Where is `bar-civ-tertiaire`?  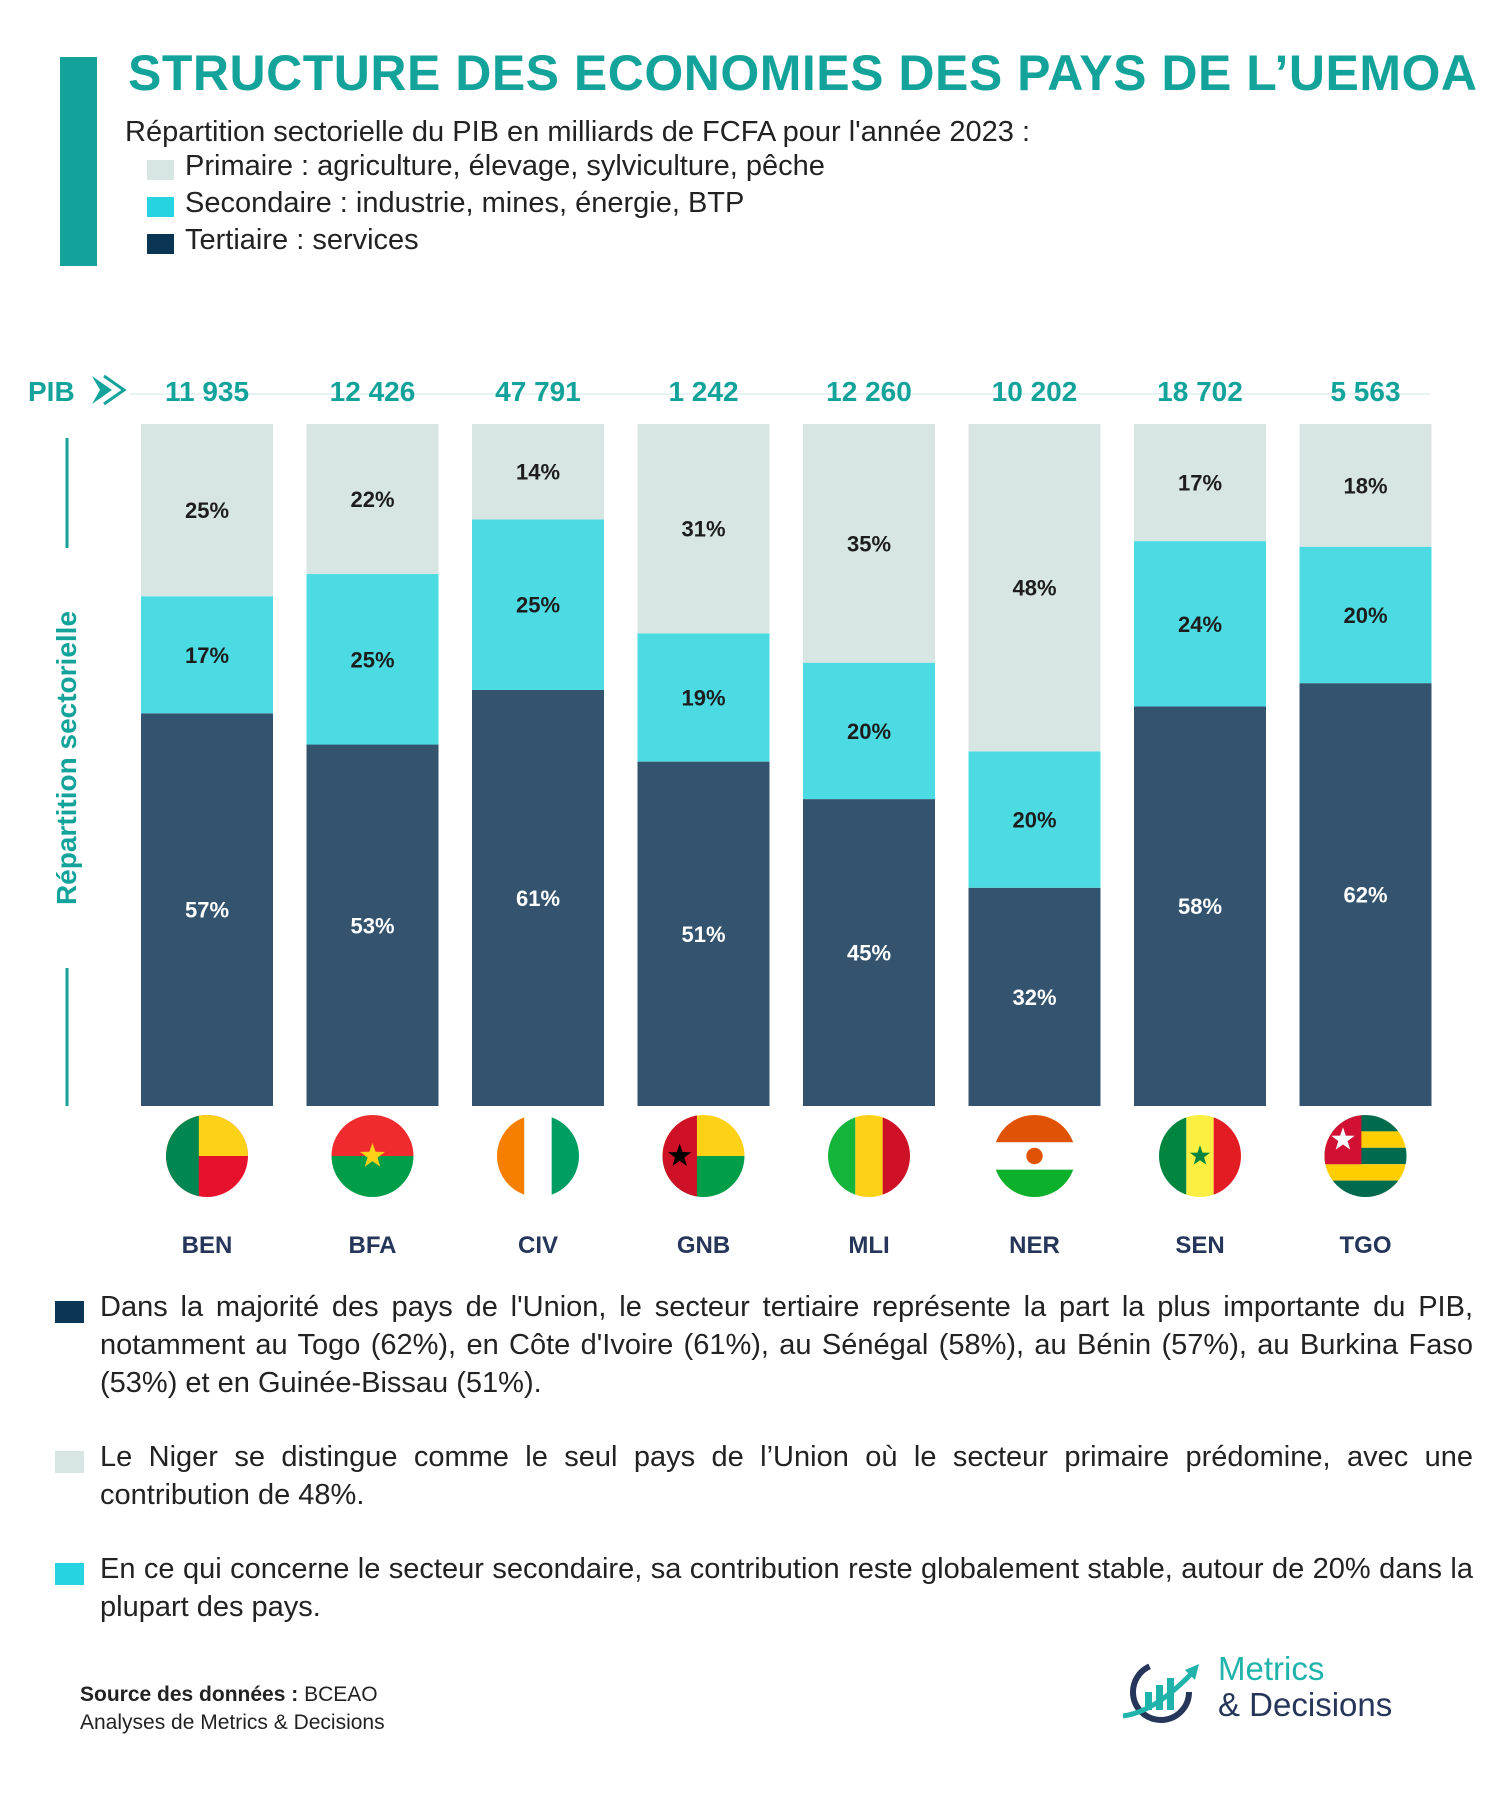
bar-civ-tertiaire is located at coordinates (538, 897).